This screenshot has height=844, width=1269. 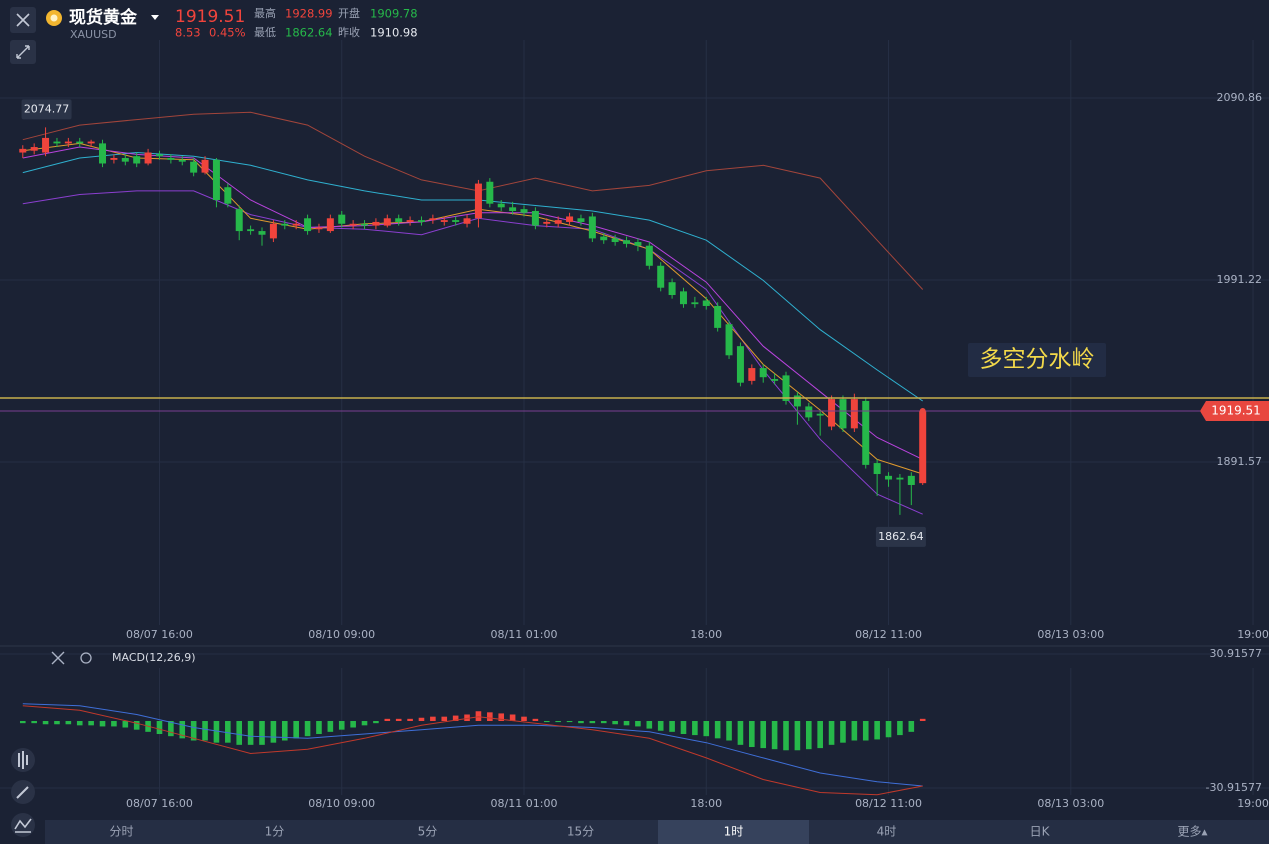 What do you see at coordinates (734, 832) in the screenshot?
I see `tab: 1时` at bounding box center [734, 832].